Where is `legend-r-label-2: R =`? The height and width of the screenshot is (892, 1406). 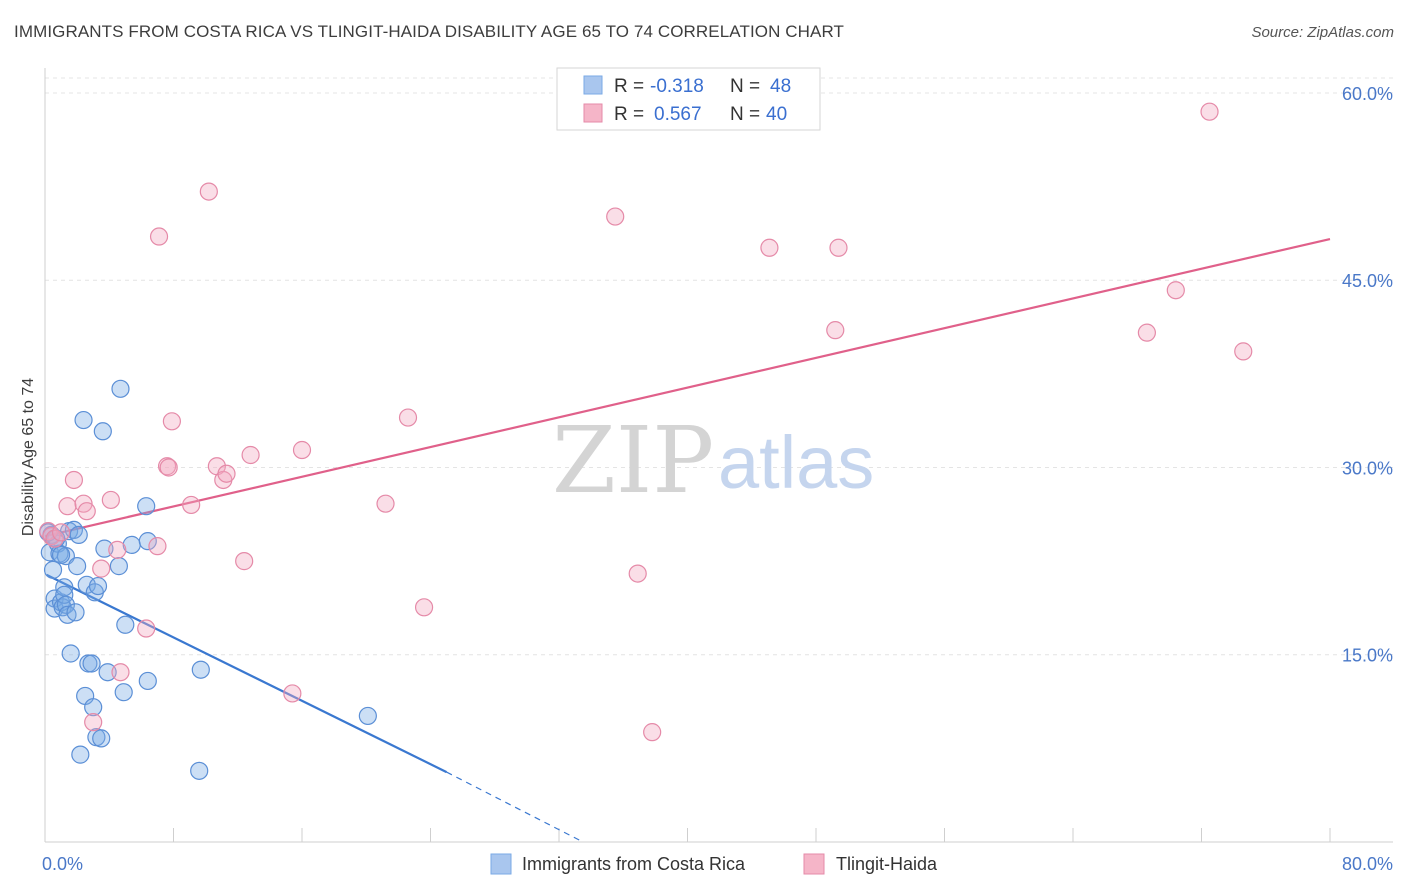 legend-r-label-2: R = is located at coordinates (629, 114).